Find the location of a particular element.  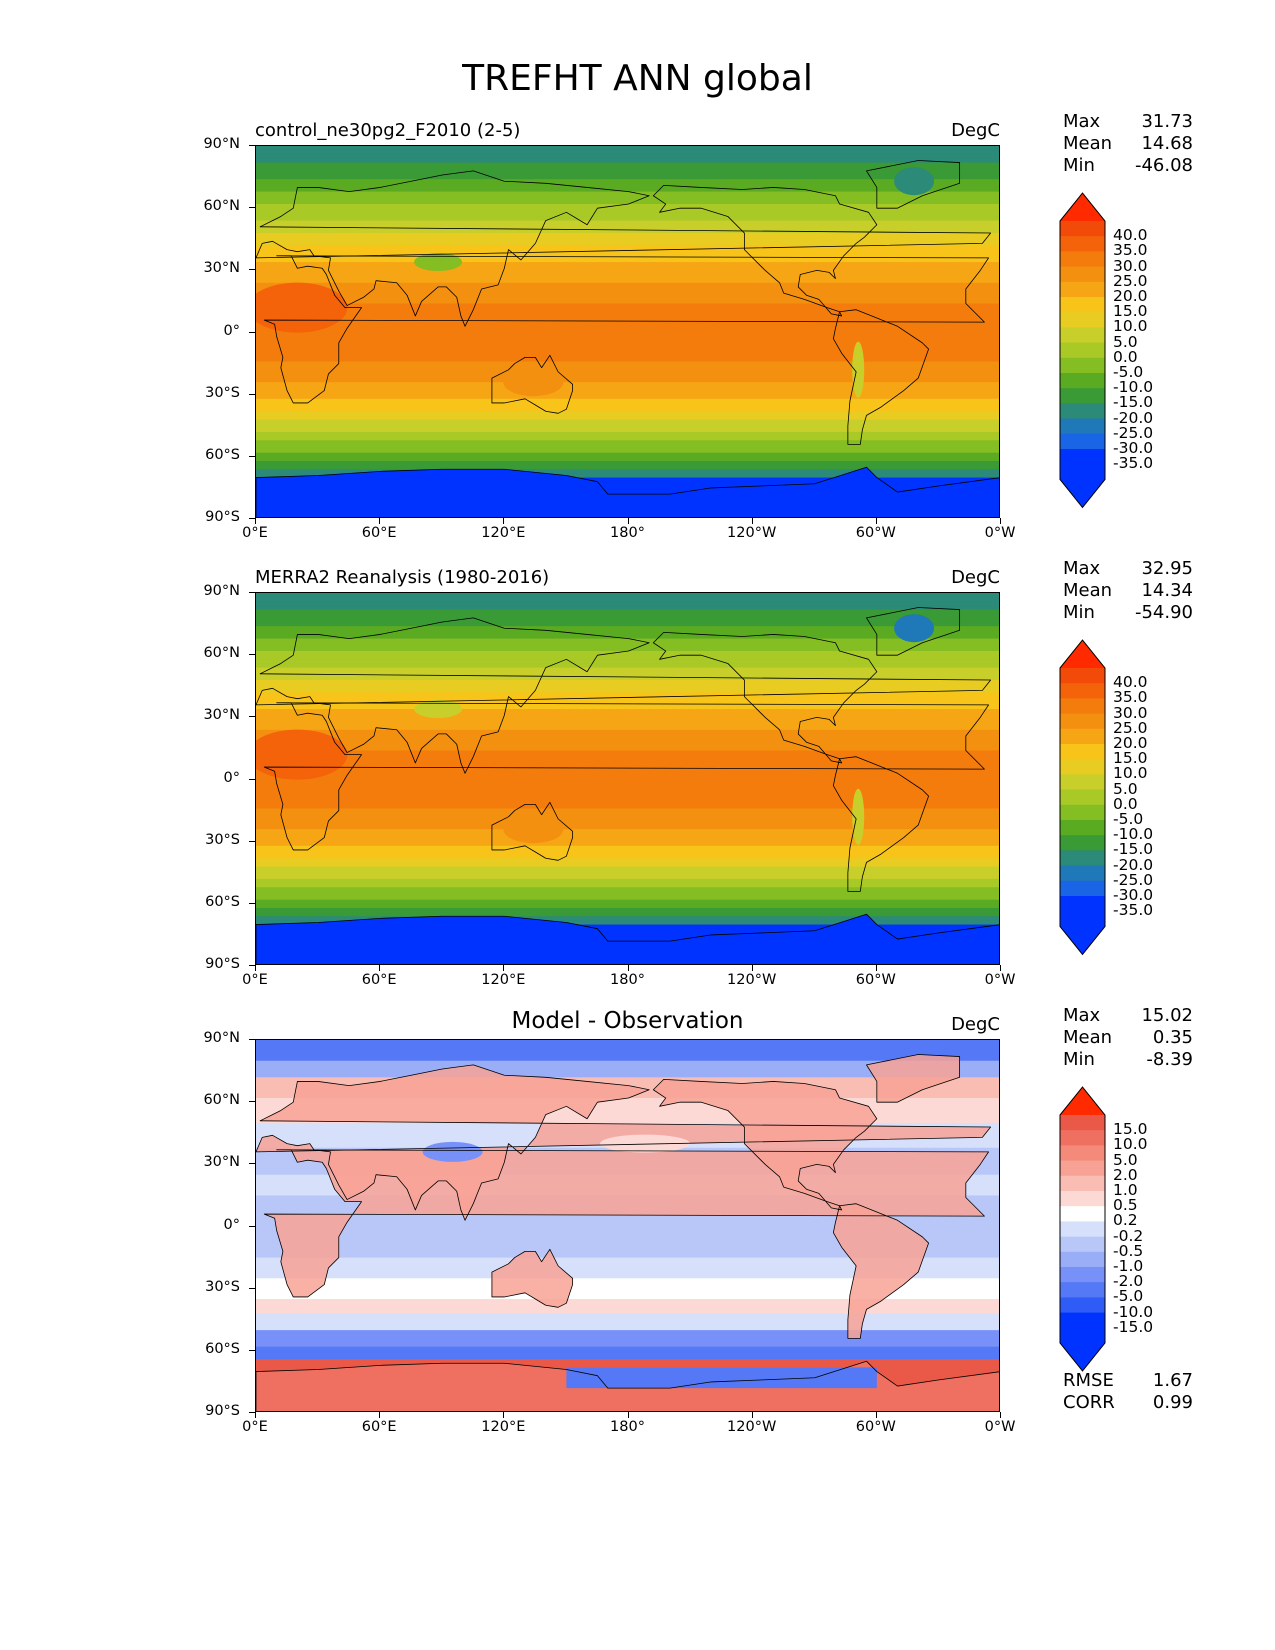

stat-value: 31.73 is located at coordinates (1167, 121).